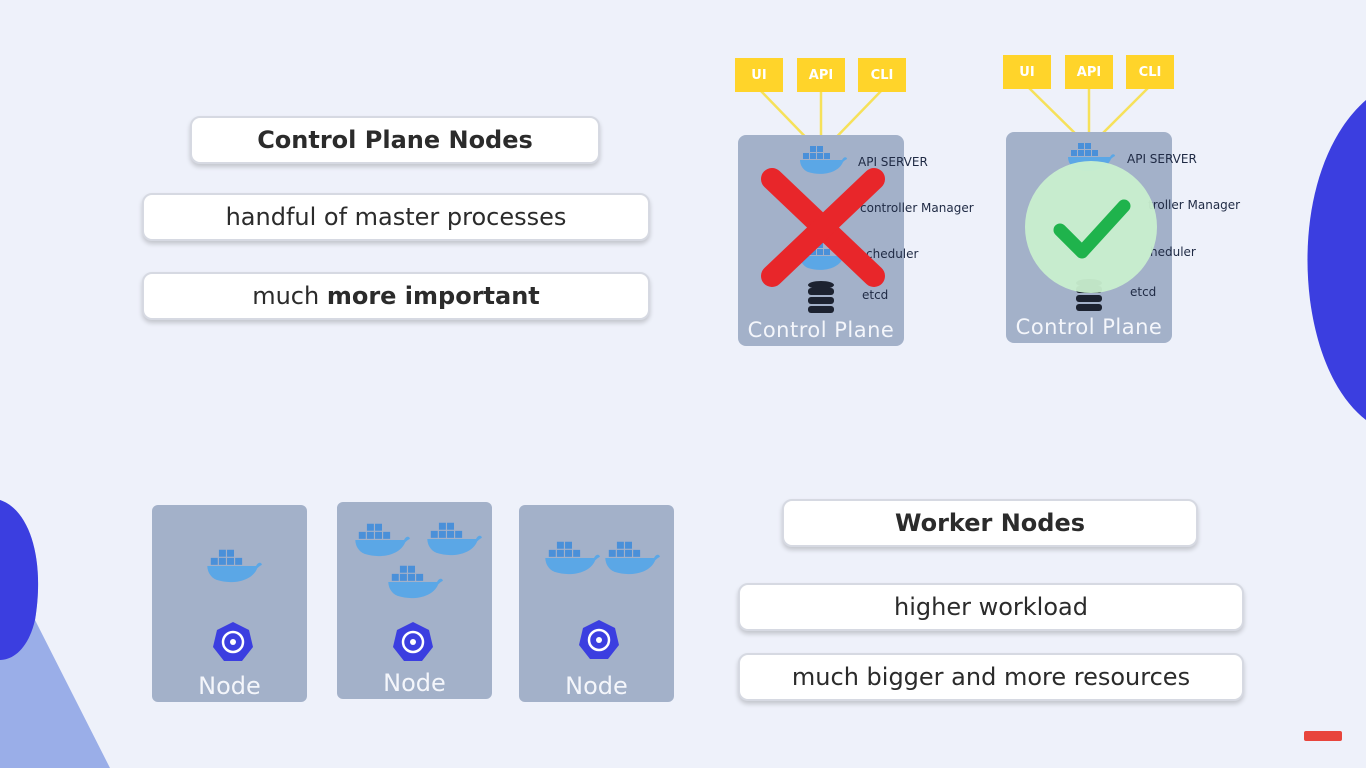 This screenshot has height=768, width=1366. I want to click on control-plane-title: Control Plane Nodes, so click(395, 140).